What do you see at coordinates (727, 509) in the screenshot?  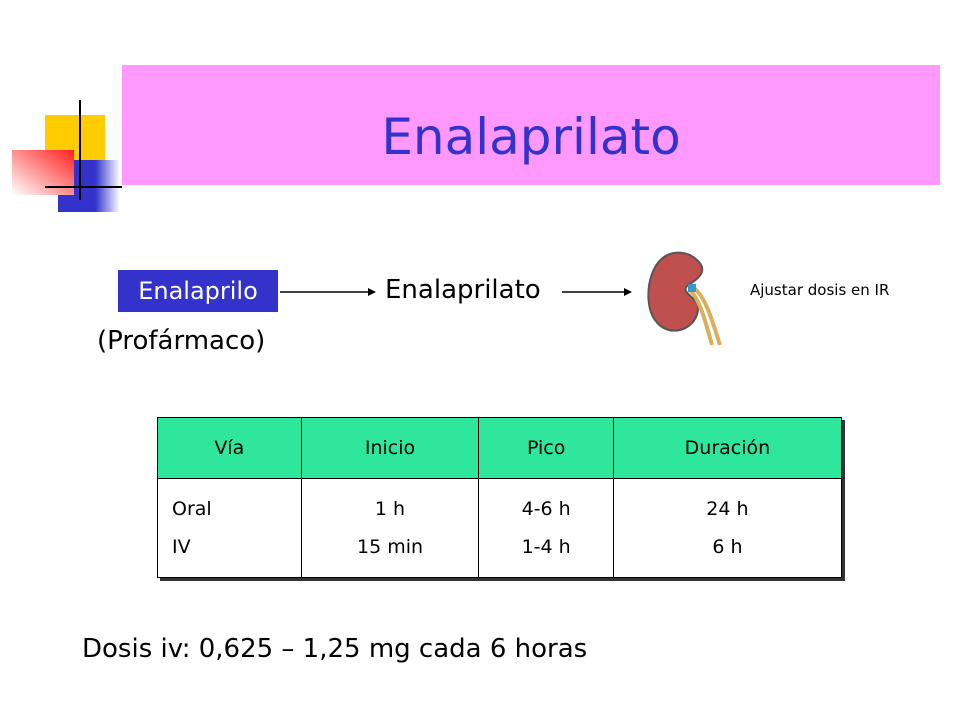 I see `cell-line: 24 h` at bounding box center [727, 509].